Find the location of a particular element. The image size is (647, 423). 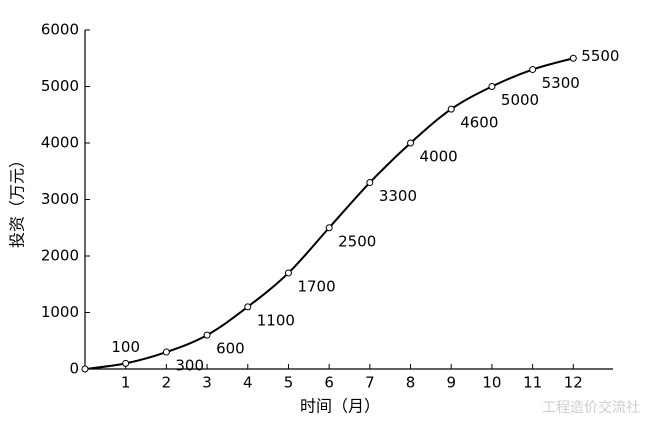

y-tick-label: 0 is located at coordinates (74, 369).